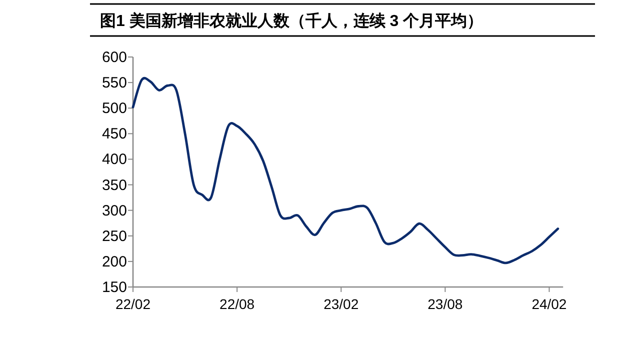 The width and height of the screenshot is (630, 355). Describe the element at coordinates (114, 57) in the screenshot. I see `y-tick-label: 600` at that location.